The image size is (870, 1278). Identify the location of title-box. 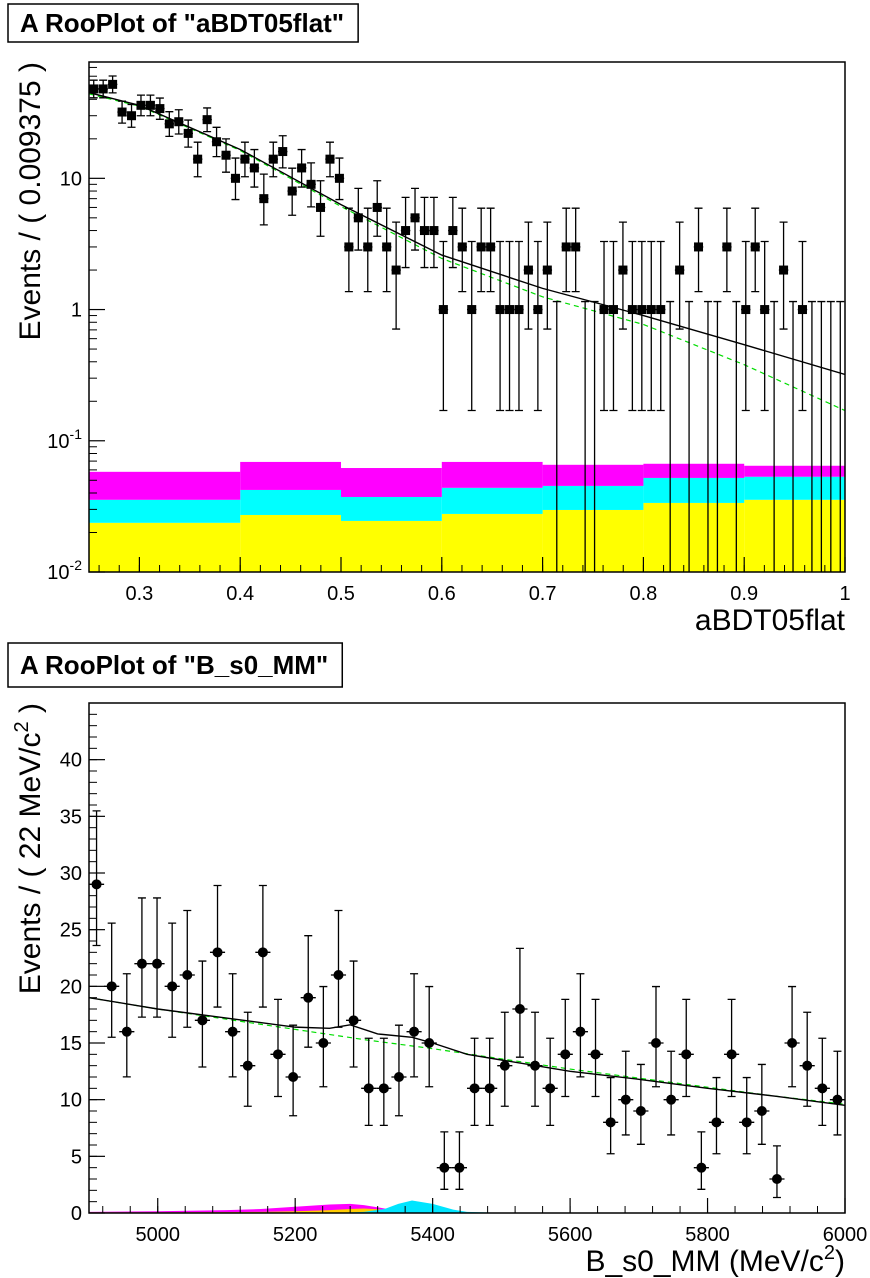
(183, 23).